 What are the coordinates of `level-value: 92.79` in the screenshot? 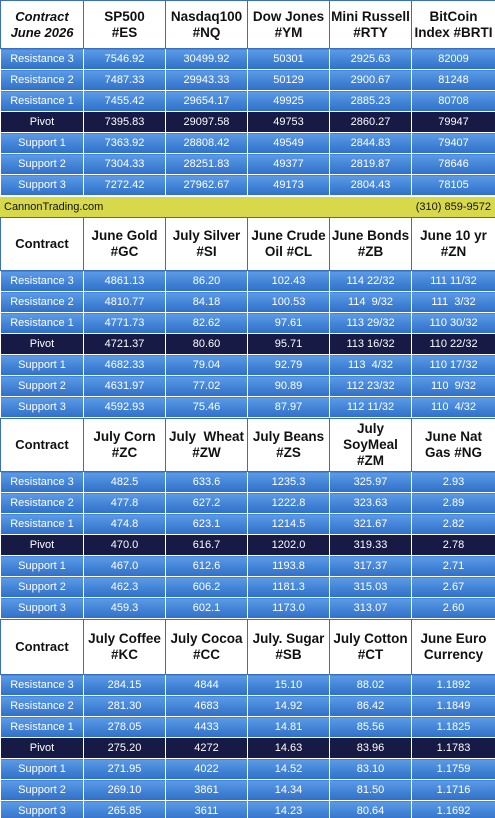 It's located at (288, 365).